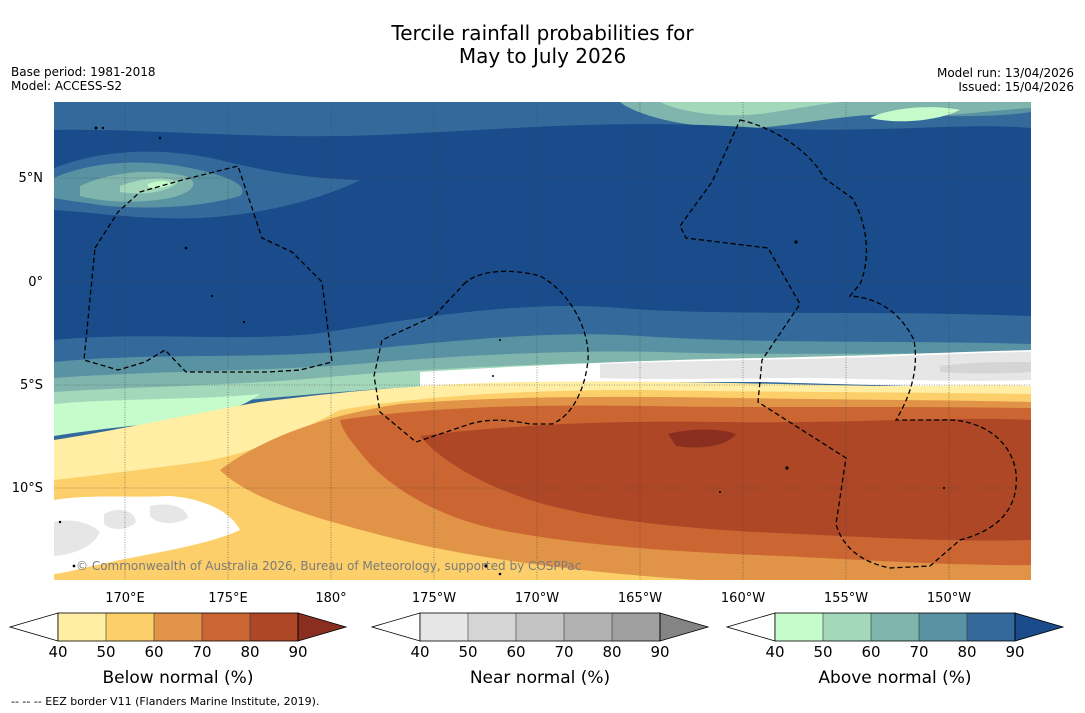 The image size is (1085, 713). I want to click on title-line-2: May to July 2026, so click(542, 56).